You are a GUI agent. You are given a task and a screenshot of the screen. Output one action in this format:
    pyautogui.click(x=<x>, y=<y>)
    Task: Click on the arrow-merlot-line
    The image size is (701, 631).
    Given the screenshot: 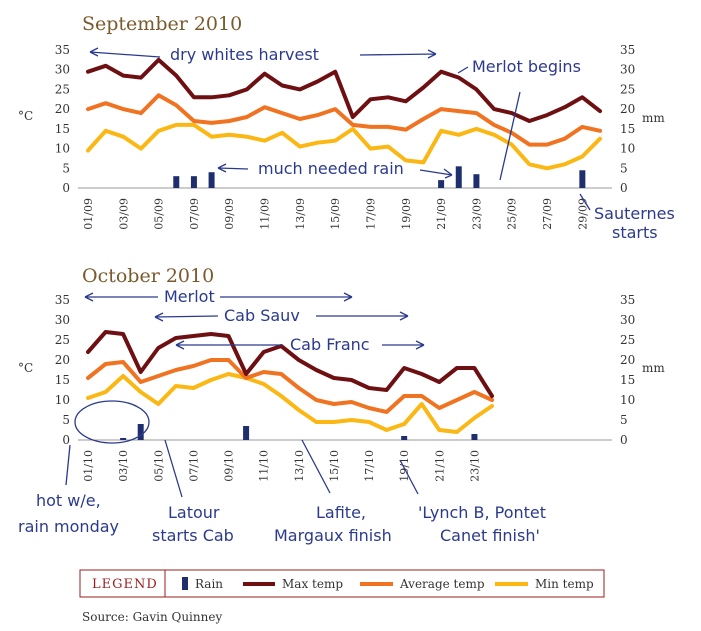 What is the action you would take?
    pyautogui.click(x=510, y=136)
    